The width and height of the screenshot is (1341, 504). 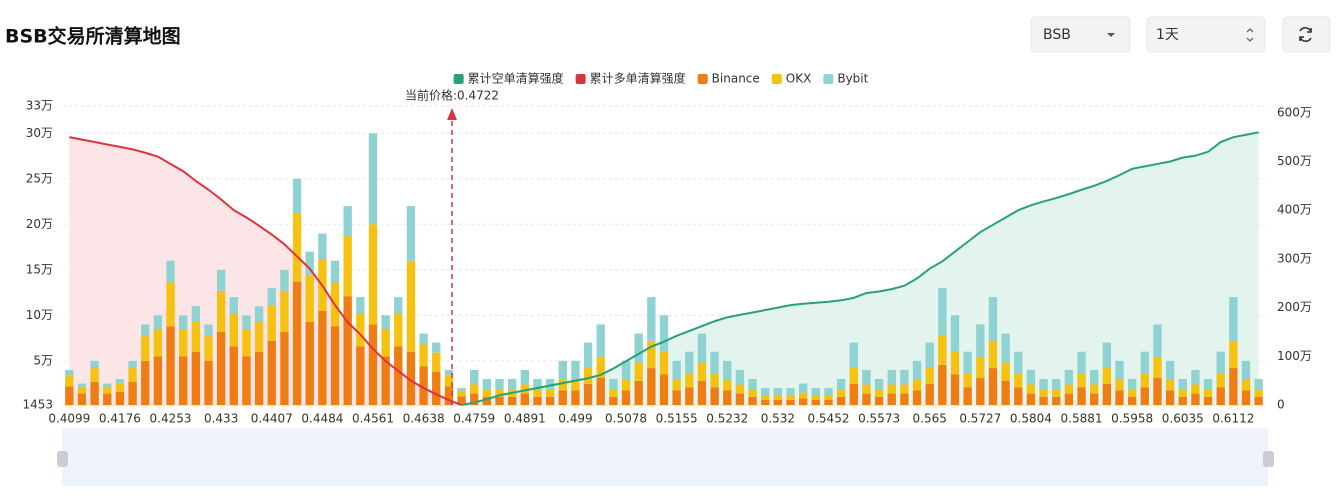 I want to click on x-tick-label: 0.4253, so click(x=171, y=419).